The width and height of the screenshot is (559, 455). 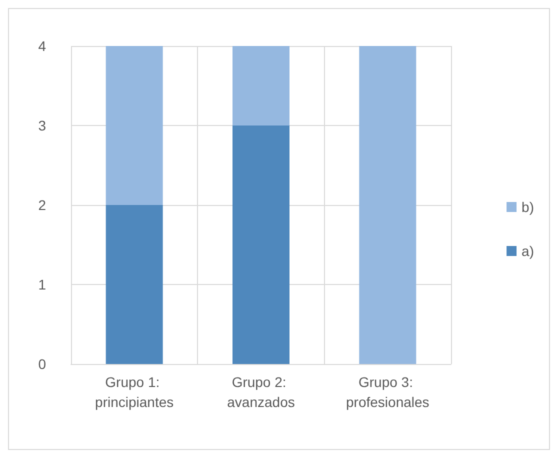 I want to click on y-tick-label: 4, so click(x=42, y=46).